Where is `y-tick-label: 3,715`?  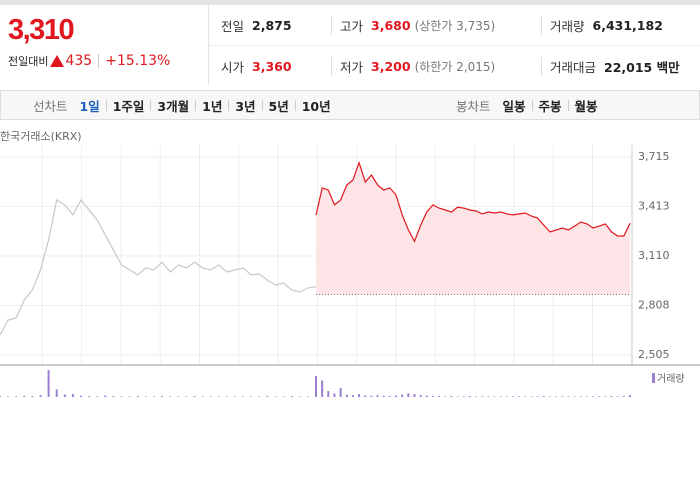 y-tick-label: 3,715 is located at coordinates (654, 156).